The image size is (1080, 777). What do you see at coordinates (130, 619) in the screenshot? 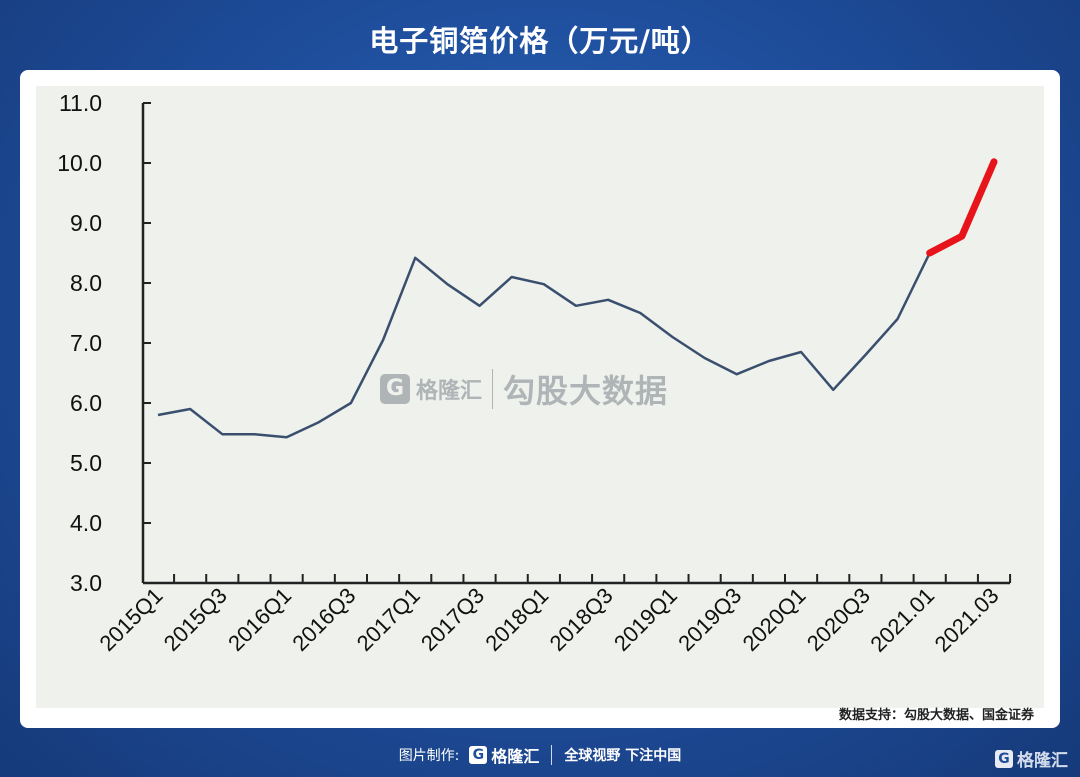
I see `x-tick-label: 2015Q1` at bounding box center [130, 619].